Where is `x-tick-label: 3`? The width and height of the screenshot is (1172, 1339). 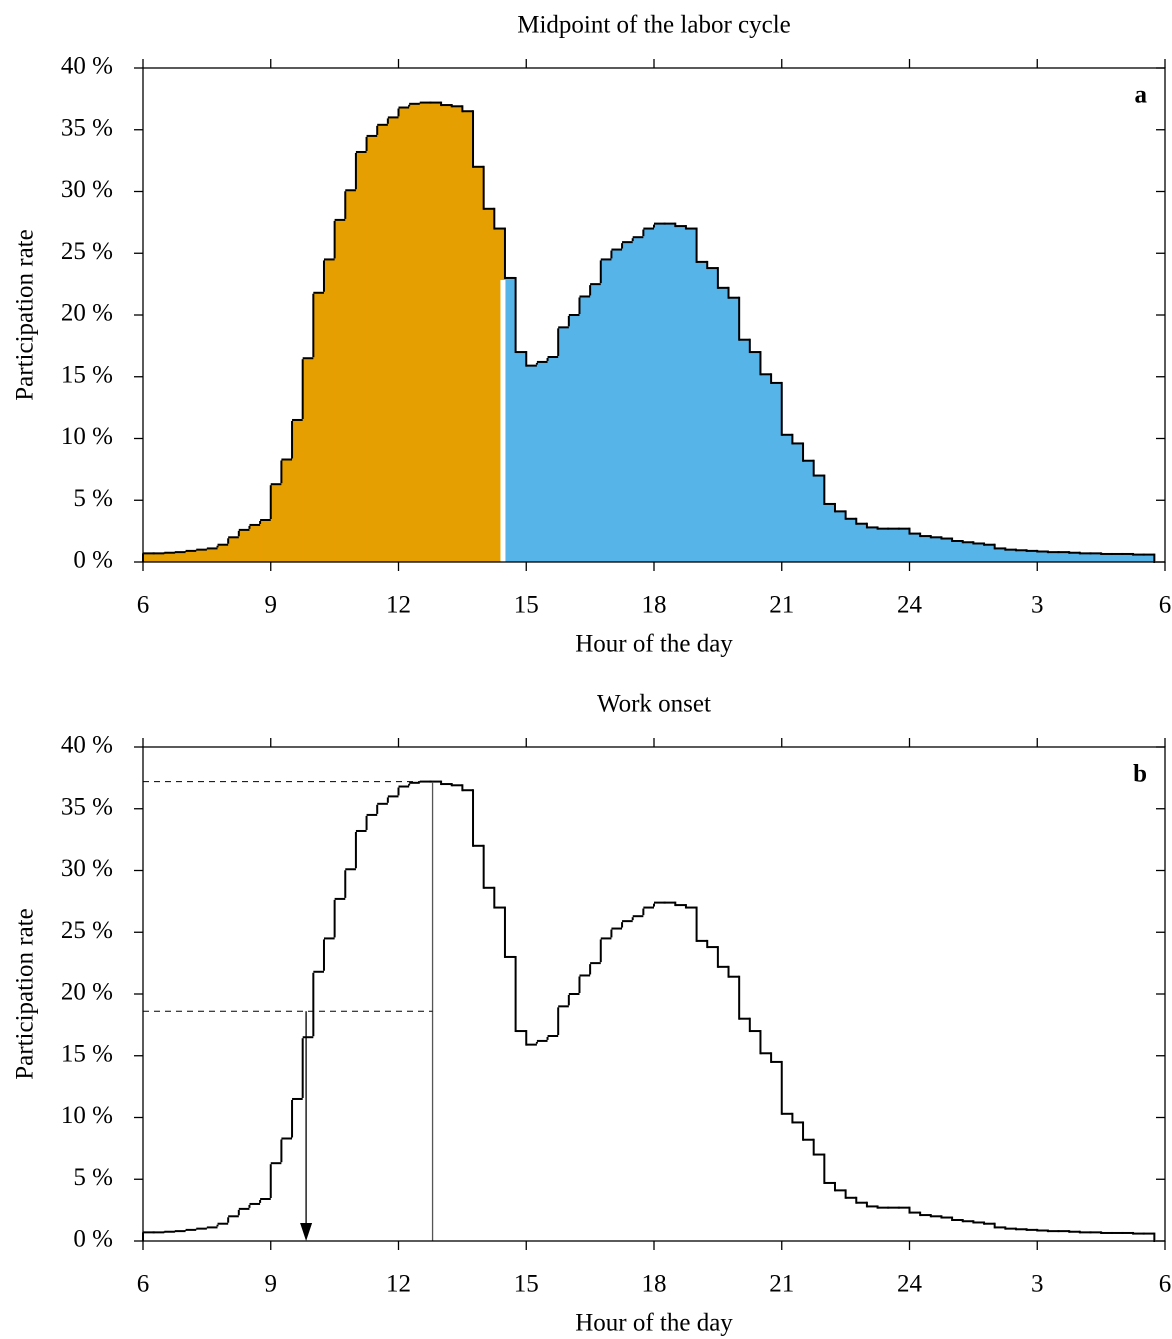
x-tick-label: 3 is located at coordinates (1037, 1284).